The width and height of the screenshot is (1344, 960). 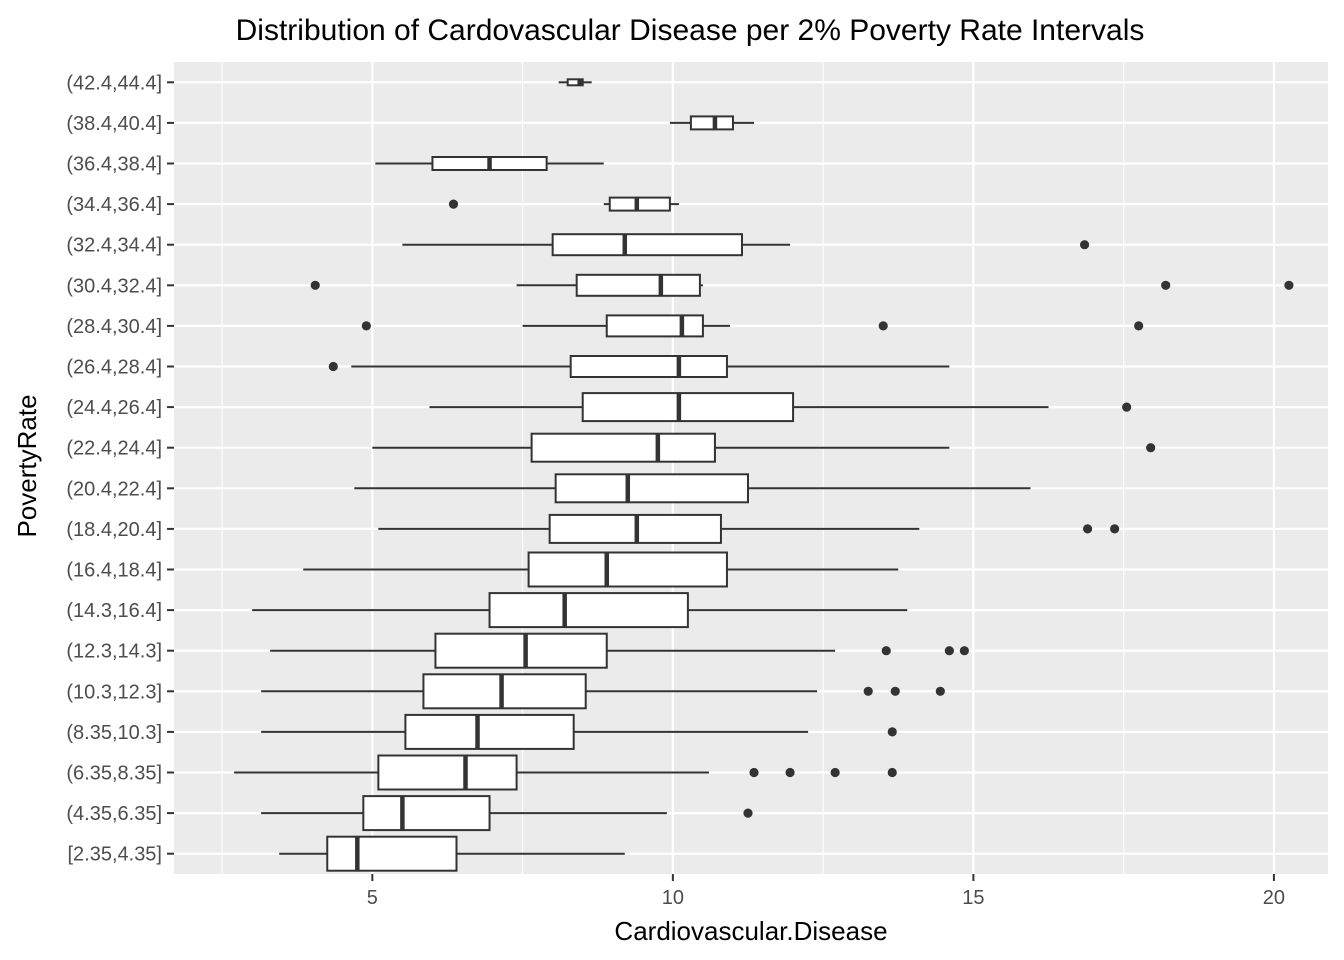 What do you see at coordinates (114, 571) in the screenshot?
I see `y-tick-label: (16.4,18.4]` at bounding box center [114, 571].